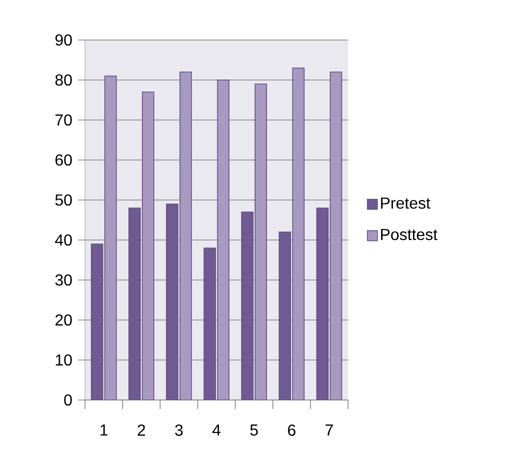 The height and width of the screenshot is (462, 522). I want to click on y-tick-label: 20, so click(63, 320).